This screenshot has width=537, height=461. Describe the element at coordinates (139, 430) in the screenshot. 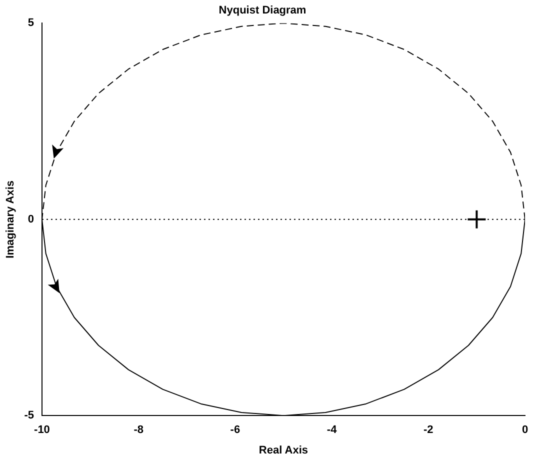

I see `x-tick-label: -8` at that location.